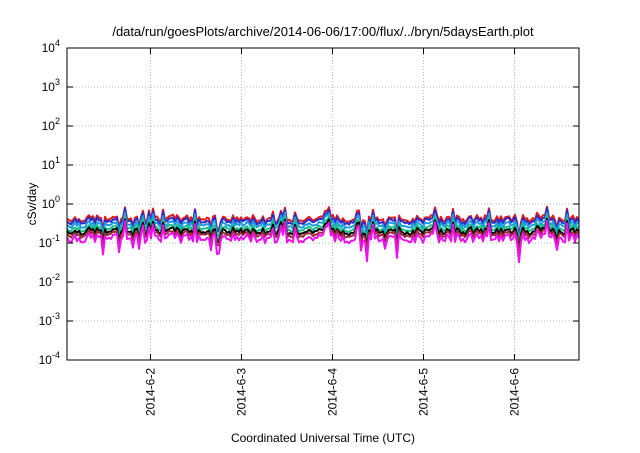  Describe the element at coordinates (323, 241) in the screenshot. I see `series-line` at that location.